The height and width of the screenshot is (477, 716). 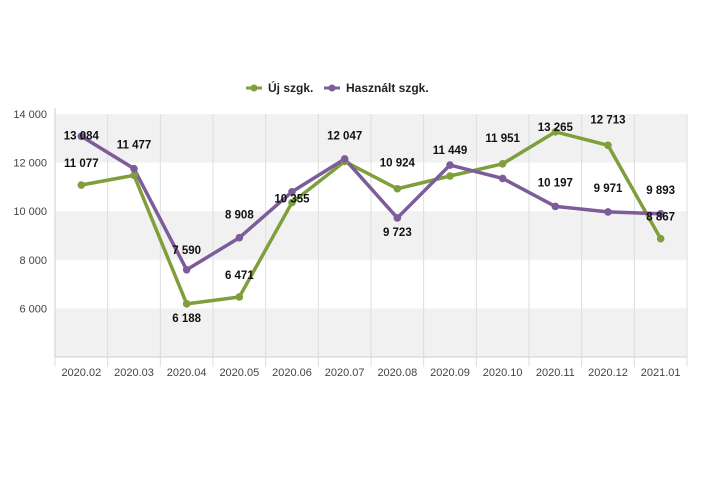 What do you see at coordinates (81, 164) in the screenshot?
I see `data-label: 11 077` at bounding box center [81, 164].